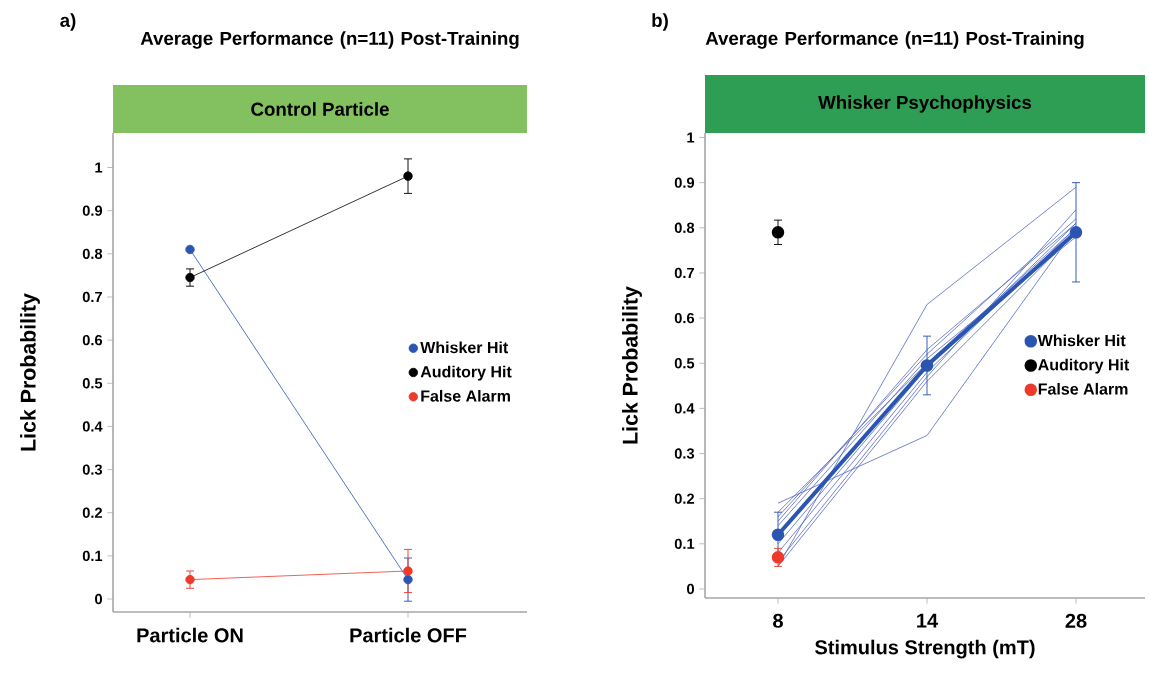 This screenshot has width=1149, height=673. What do you see at coordinates (778, 620) in the screenshot?
I see `x-tick-label: 8` at bounding box center [778, 620].